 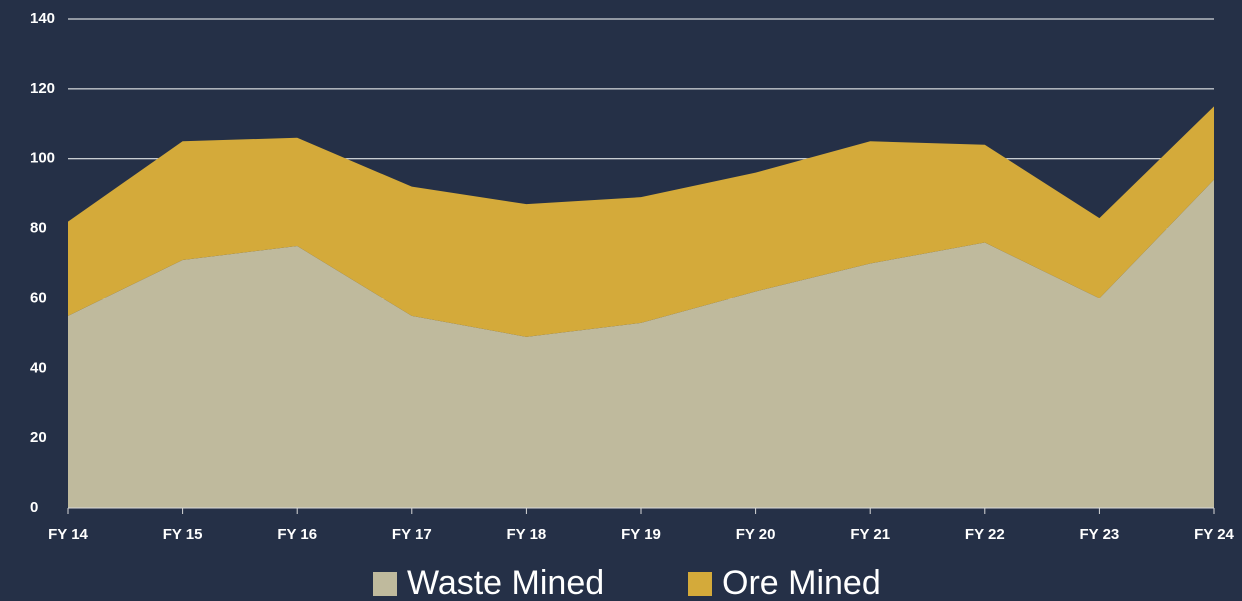 I want to click on y-tick-label: 120, so click(x=42, y=88).